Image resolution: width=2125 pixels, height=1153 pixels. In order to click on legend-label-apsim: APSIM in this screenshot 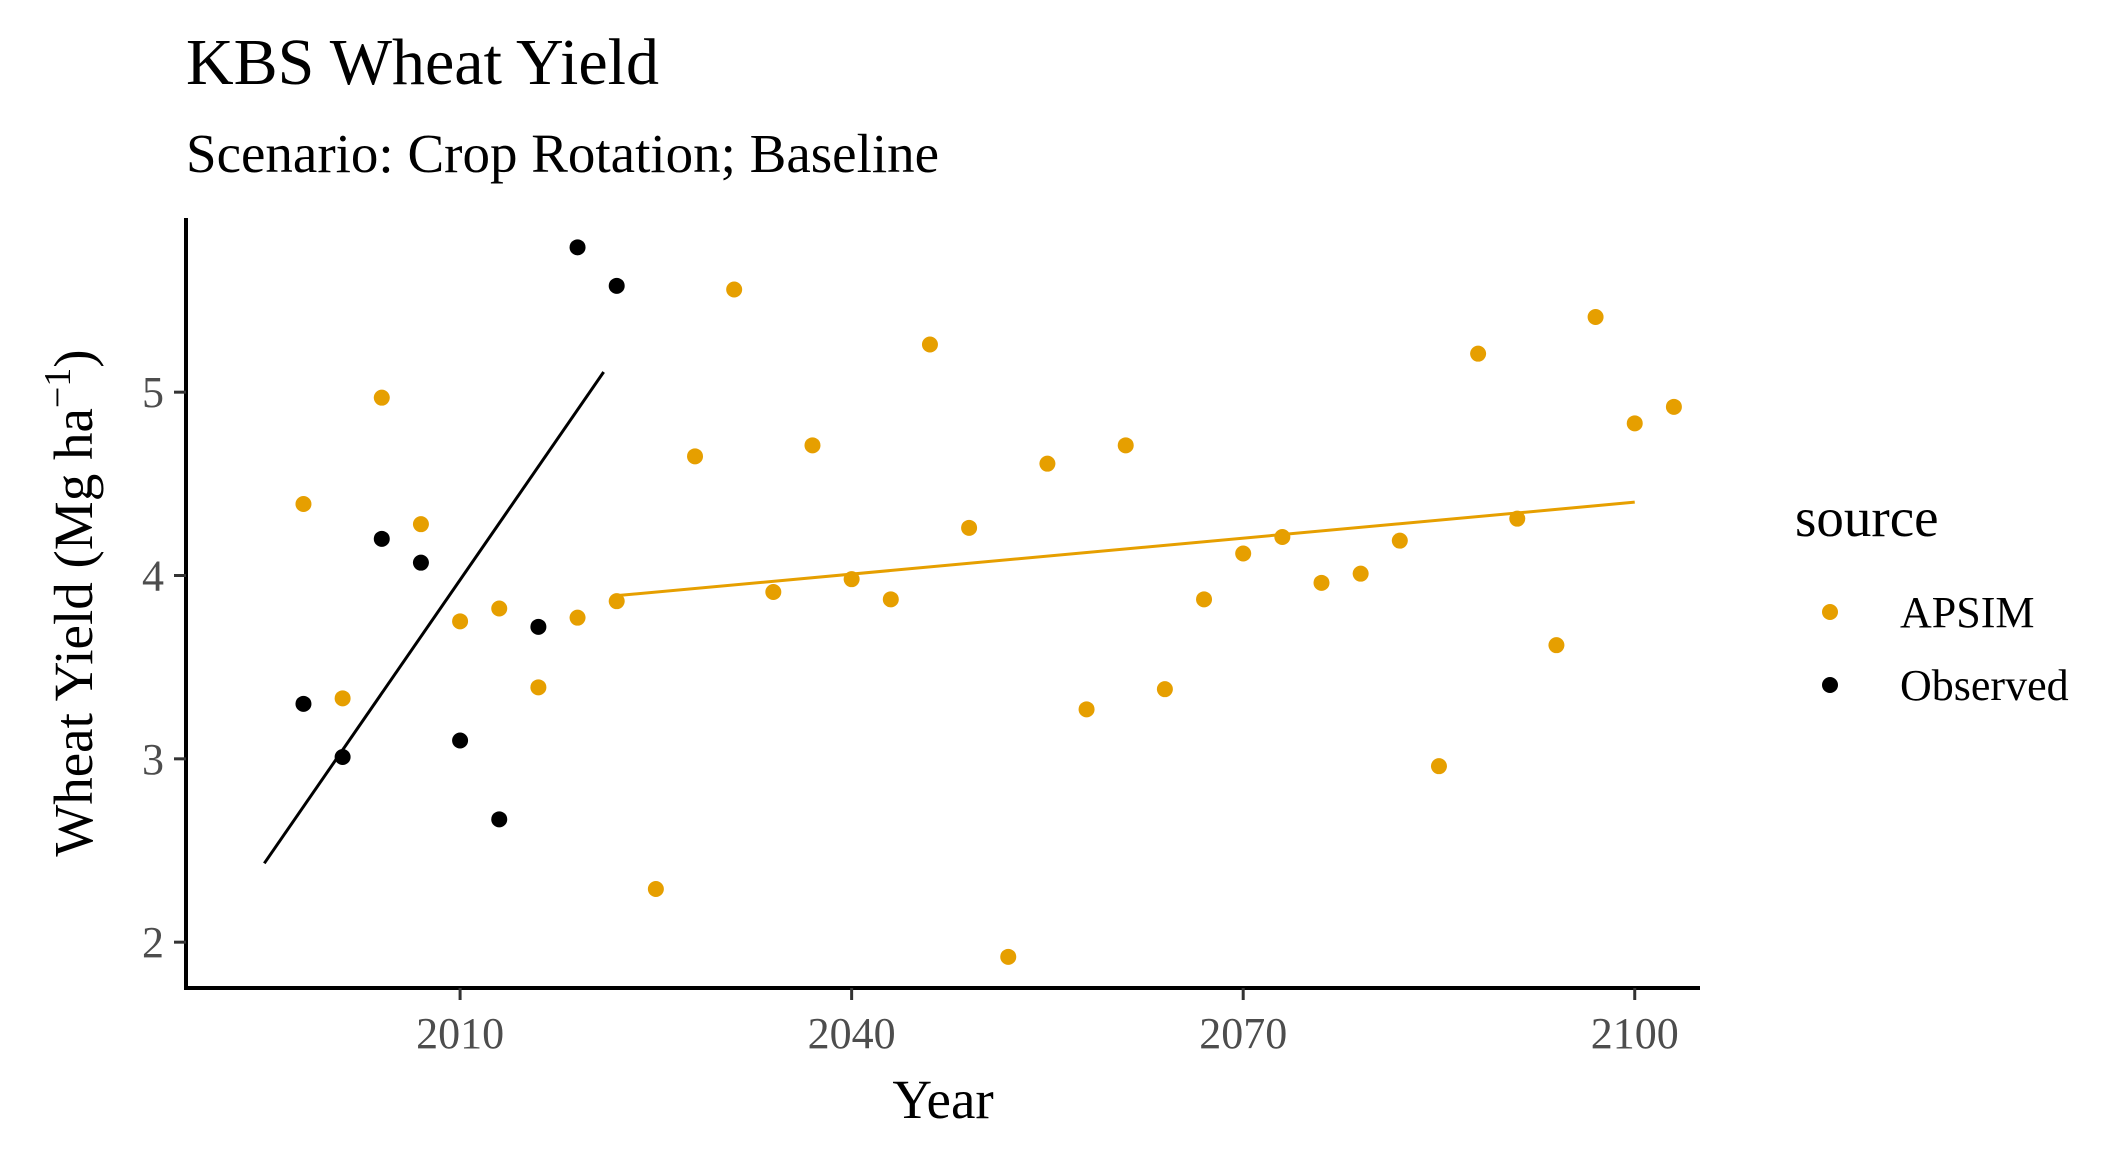, I will do `click(1967, 612)`.